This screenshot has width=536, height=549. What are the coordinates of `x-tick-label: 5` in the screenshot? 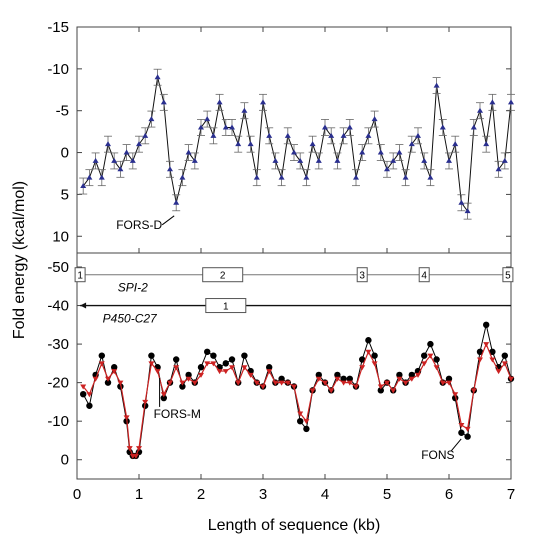 It's located at (387, 494).